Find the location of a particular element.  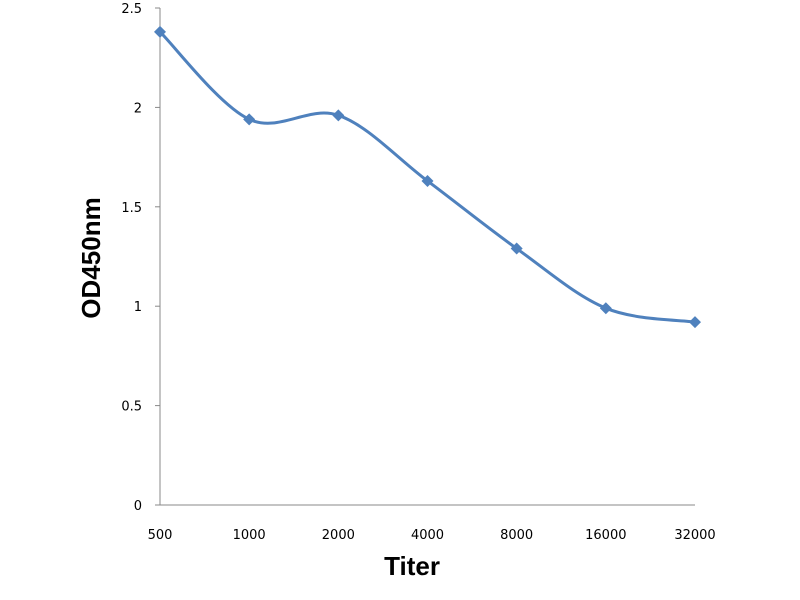

y-tick-label: 0.5 is located at coordinates (131, 407).